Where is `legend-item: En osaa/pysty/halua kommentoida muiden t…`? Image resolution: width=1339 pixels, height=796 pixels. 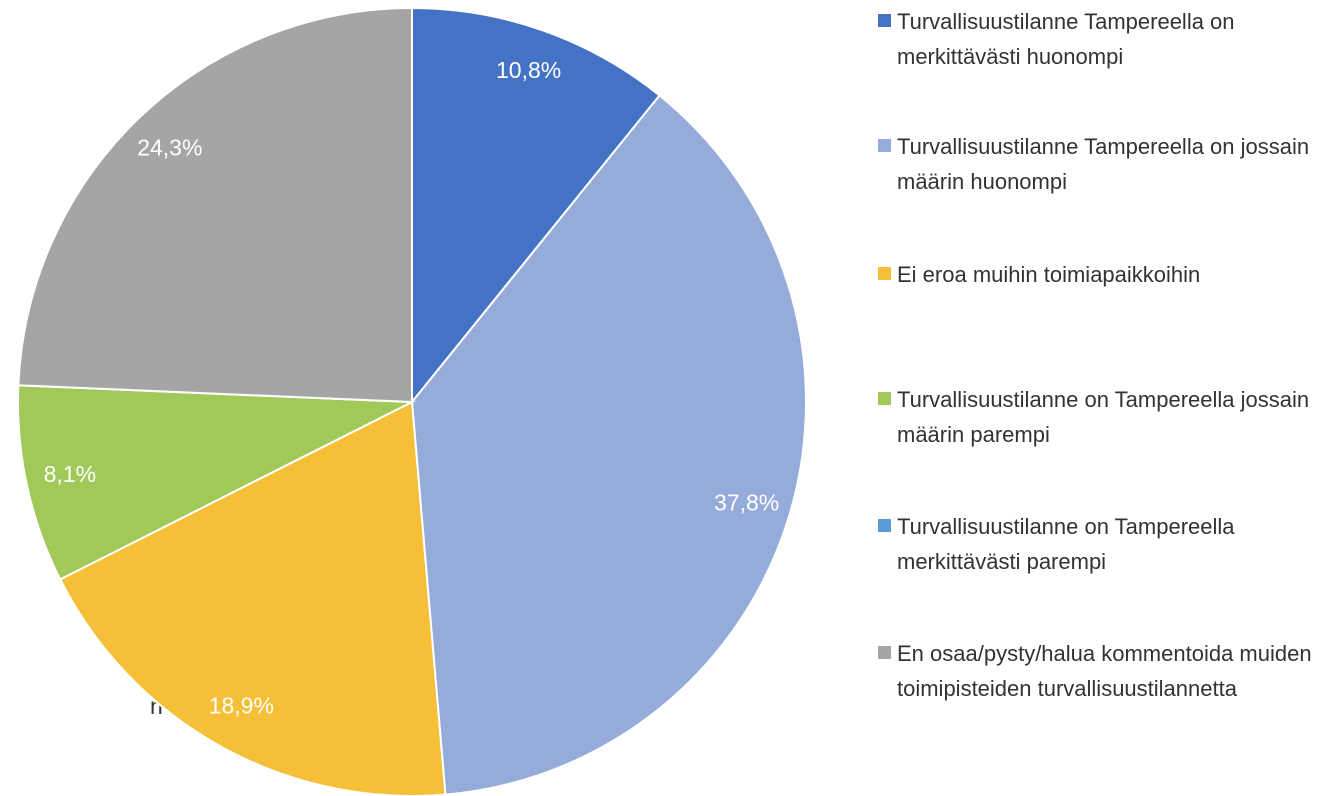 legend-item: En osaa/pysty/halua kommentoida muiden t… is located at coordinates (1106, 671).